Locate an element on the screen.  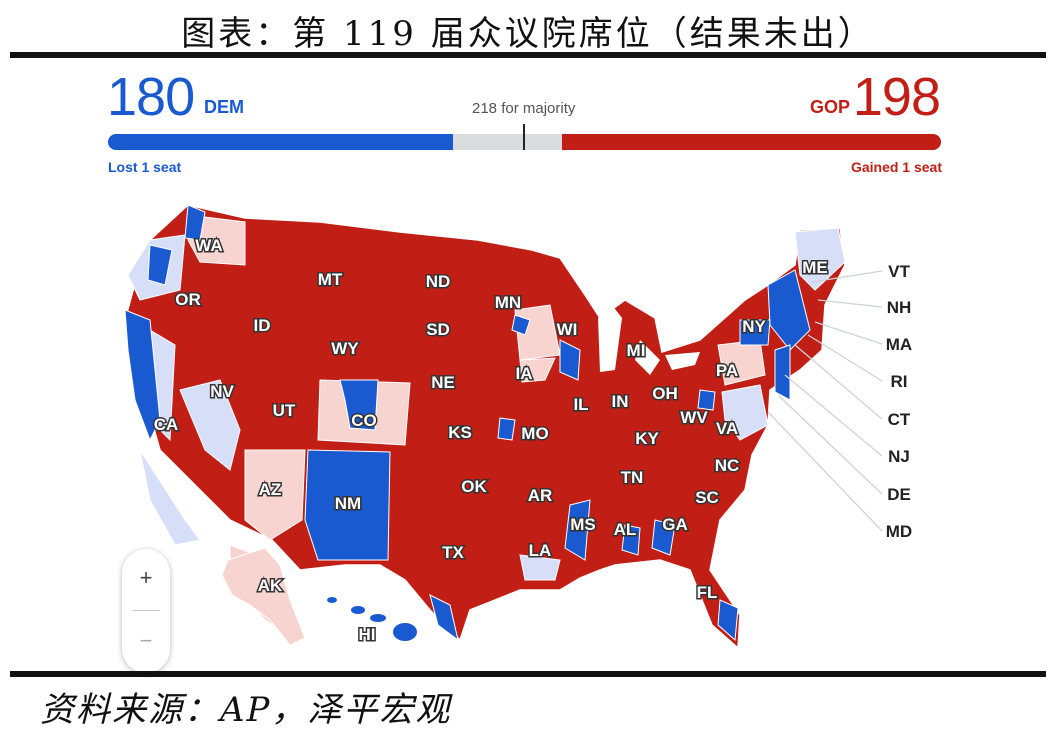
callout-lines is located at coordinates (825, 401).